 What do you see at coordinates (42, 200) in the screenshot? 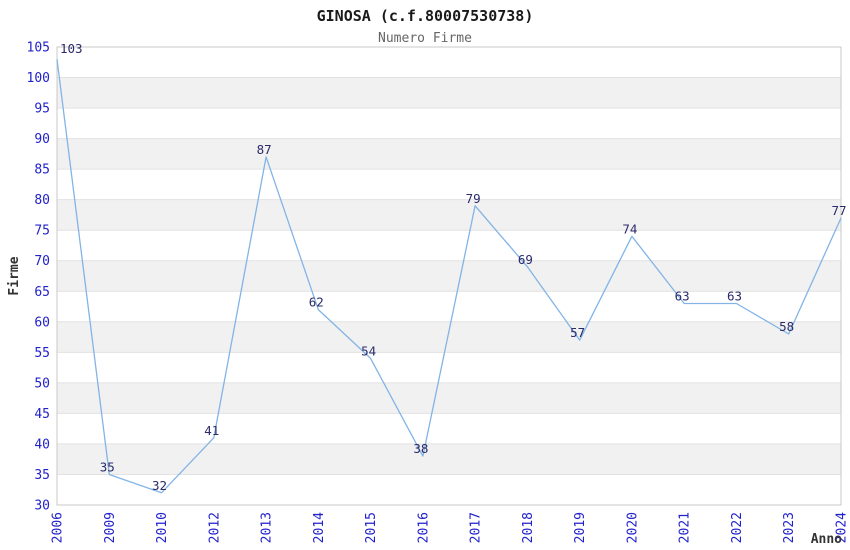
I see `y-tick-label: 80` at bounding box center [42, 200].